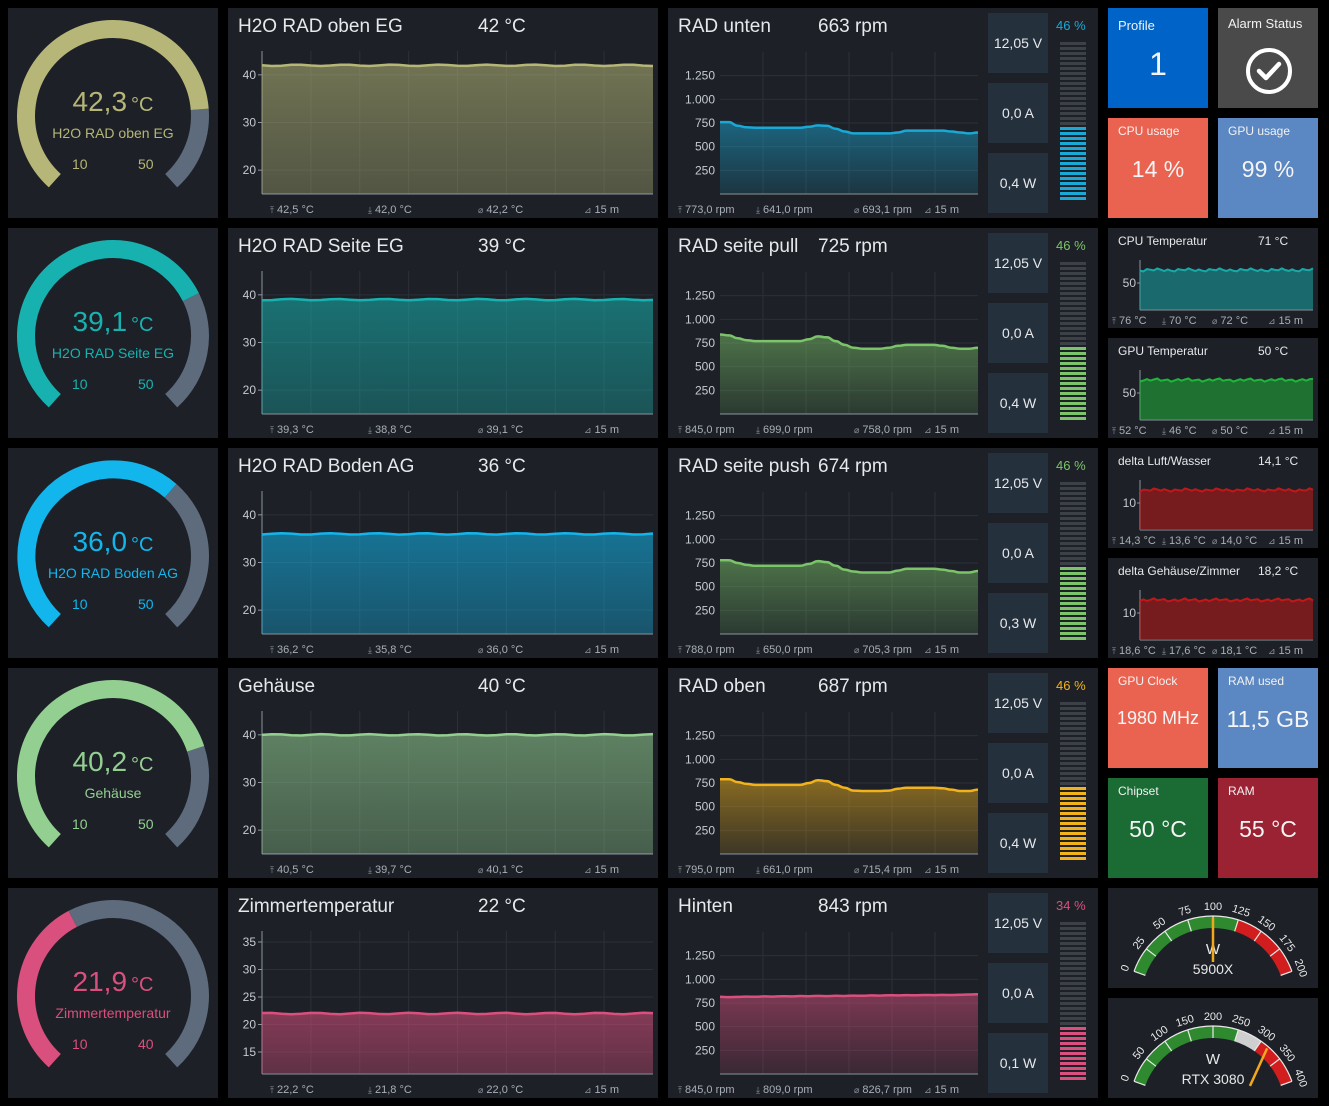 The height and width of the screenshot is (1106, 1329). Describe the element at coordinates (250, 997) in the screenshot. I see `y-tick-label: 25` at that location.